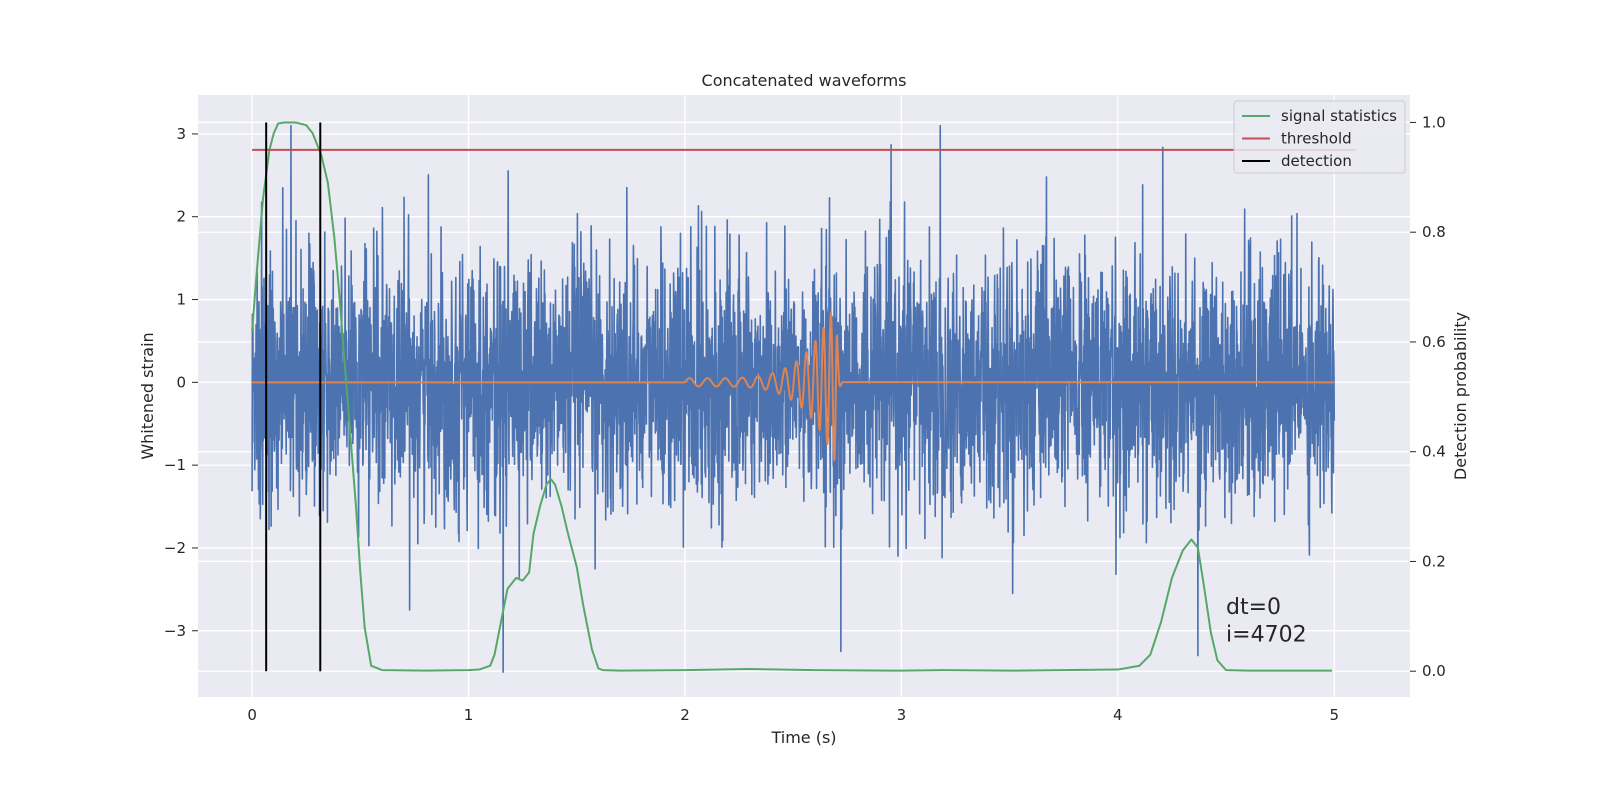 This screenshot has height=800, width=1600. Describe the element at coordinates (1434, 452) in the screenshot. I see `y2-tick-label: 0.4` at that location.